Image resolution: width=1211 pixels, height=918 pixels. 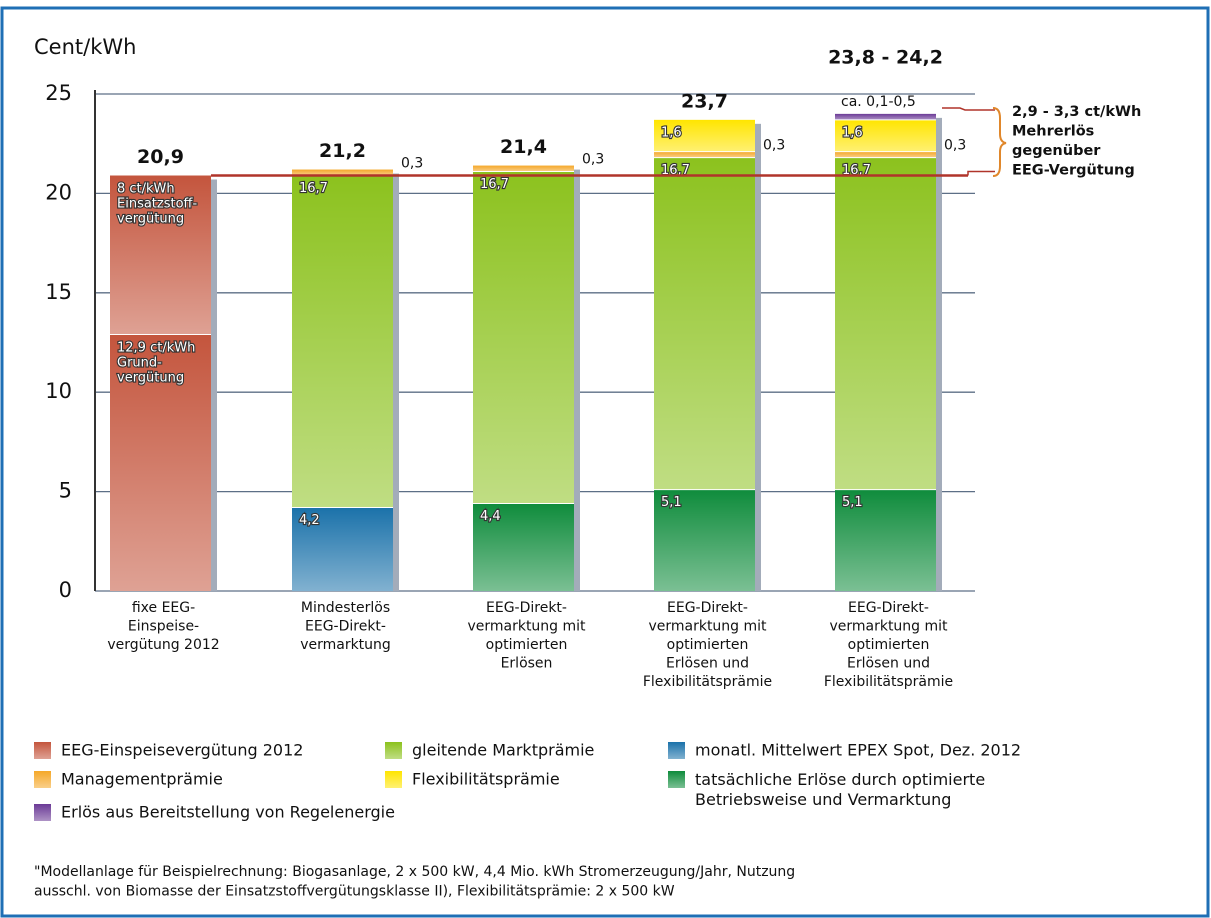 I want to click on value-label: 8 ct/kWh Einsatzstoff-vergütung, so click(x=157, y=203).